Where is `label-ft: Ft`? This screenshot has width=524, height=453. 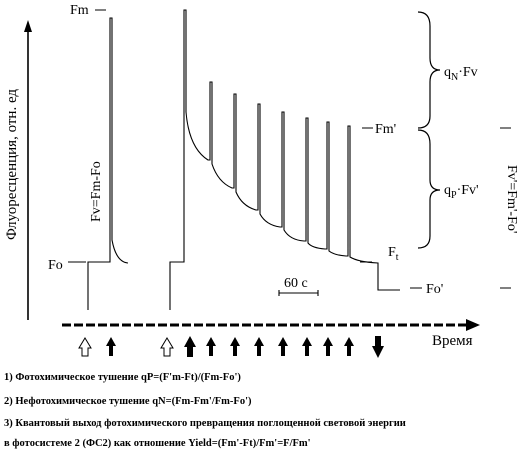 label-ft: Ft is located at coordinates (393, 254).